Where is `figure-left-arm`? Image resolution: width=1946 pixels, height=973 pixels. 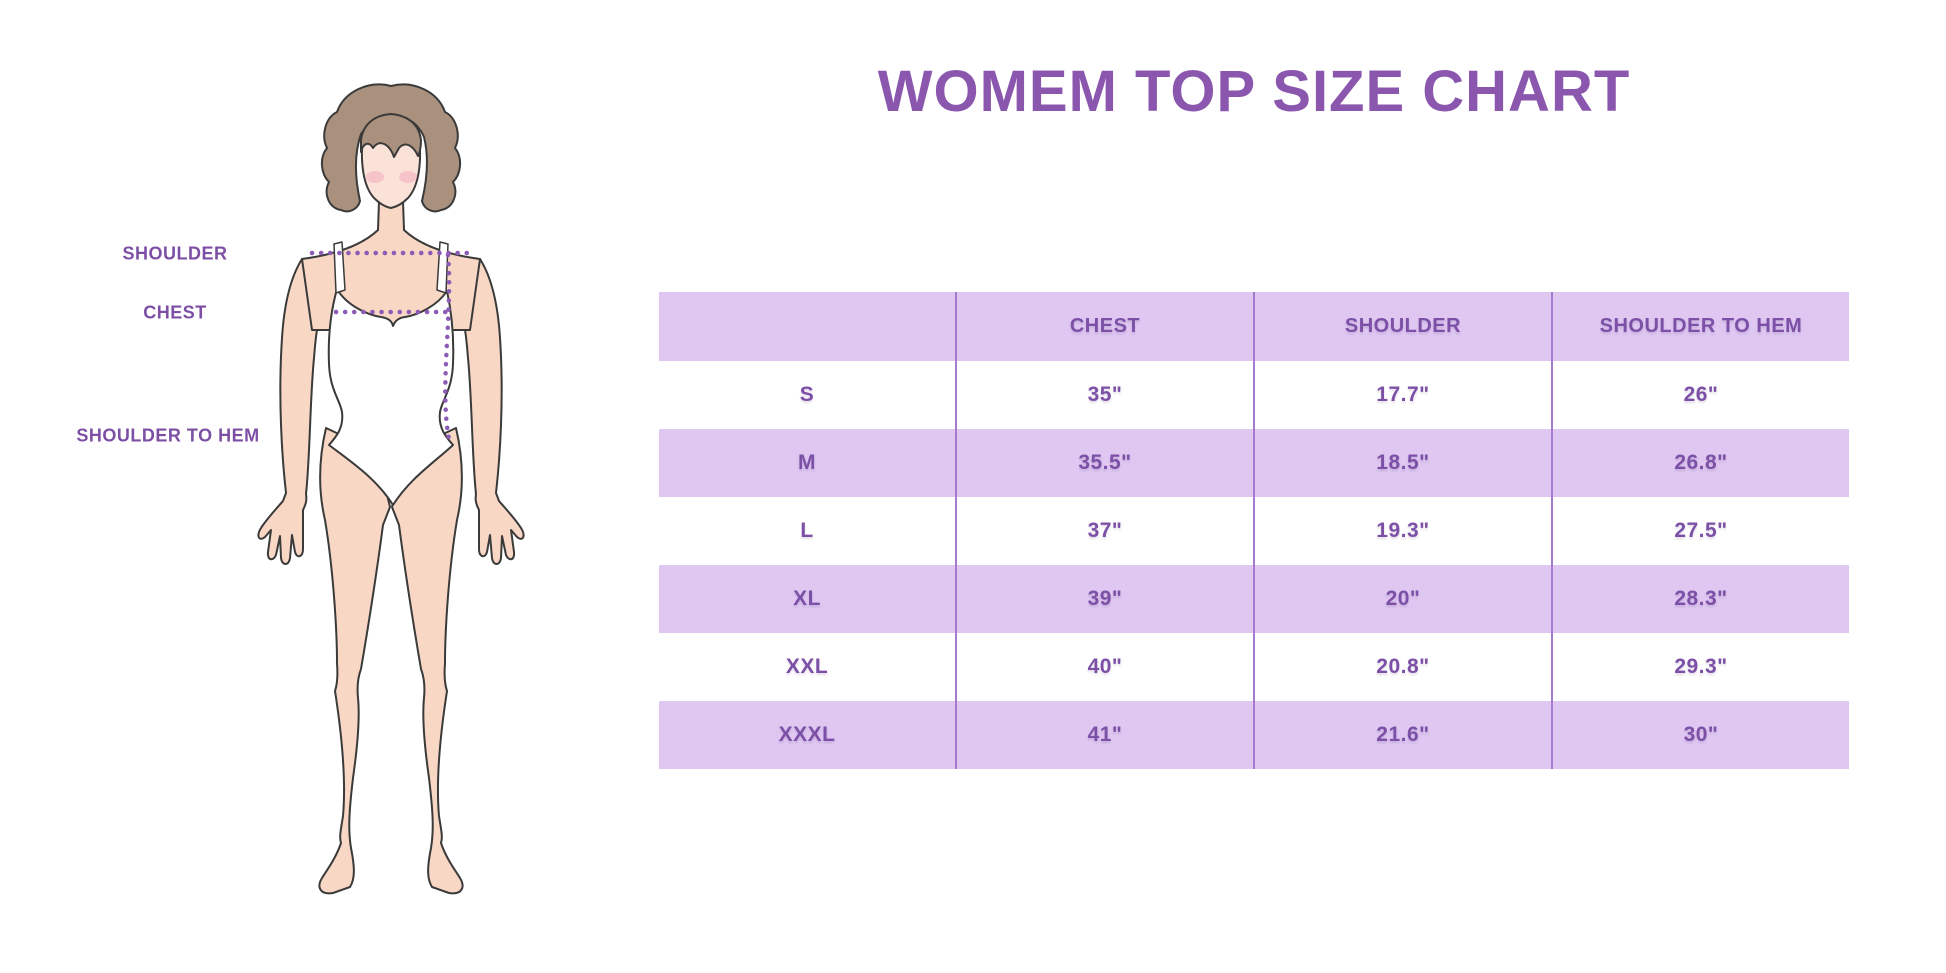 figure-left-arm is located at coordinates (292, 411).